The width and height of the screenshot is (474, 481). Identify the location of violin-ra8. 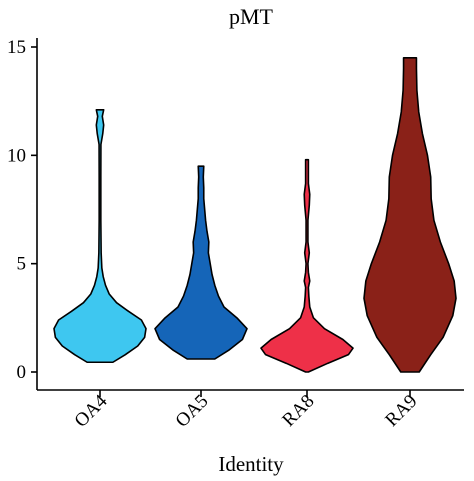
(307, 265).